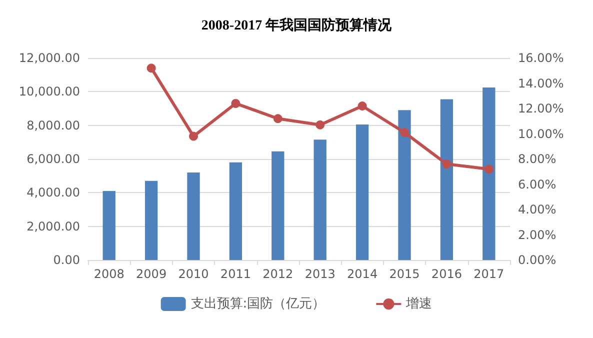 This screenshot has width=593, height=338. I want to click on x-tick-label: 2013, so click(320, 274).